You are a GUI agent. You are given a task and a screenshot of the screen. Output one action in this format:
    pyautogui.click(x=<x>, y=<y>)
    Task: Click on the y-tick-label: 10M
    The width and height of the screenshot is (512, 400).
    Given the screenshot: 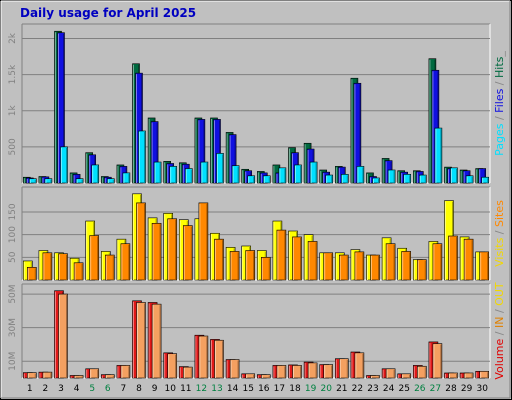 What is the action you would take?
    pyautogui.click(x=13, y=361)
    